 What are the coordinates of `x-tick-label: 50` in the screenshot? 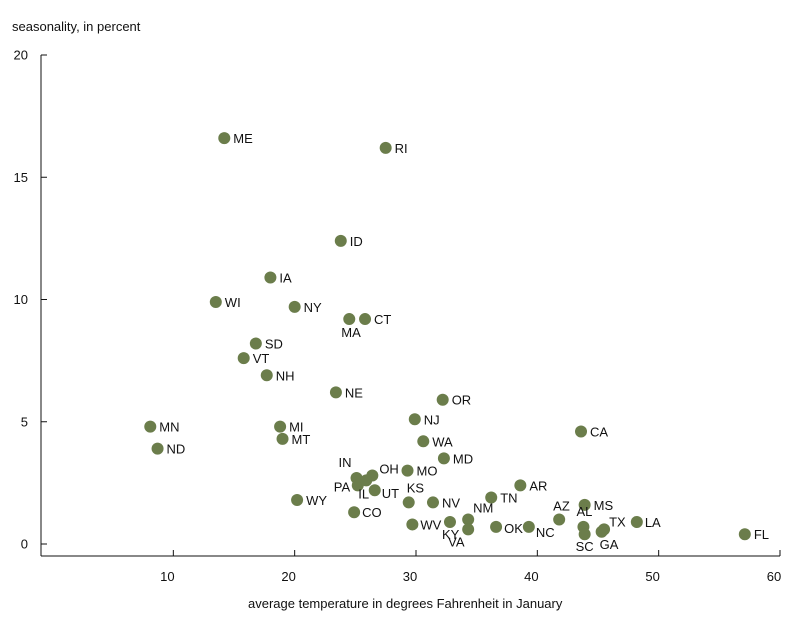 It's located at (652, 576).